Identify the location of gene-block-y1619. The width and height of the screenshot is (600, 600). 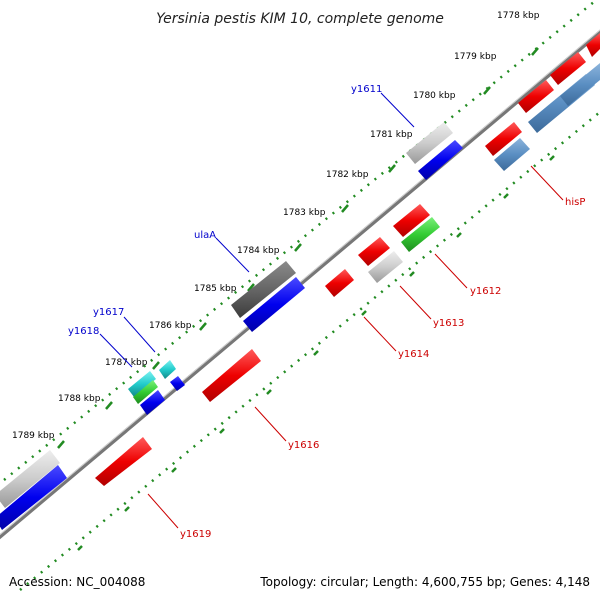
(123, 461).